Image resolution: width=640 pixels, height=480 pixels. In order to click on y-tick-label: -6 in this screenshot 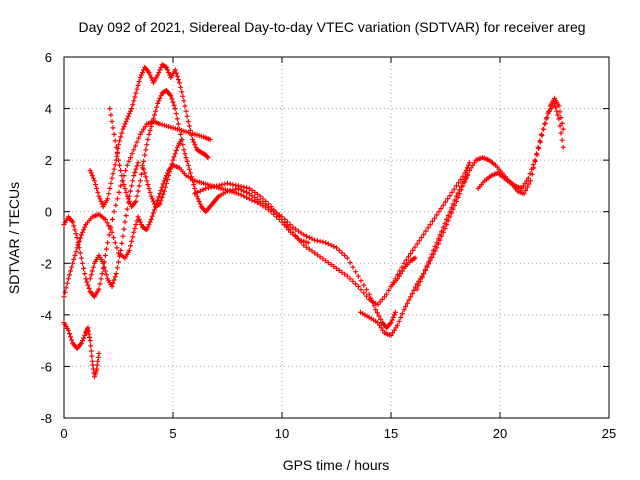, I will do `click(46, 366)`.